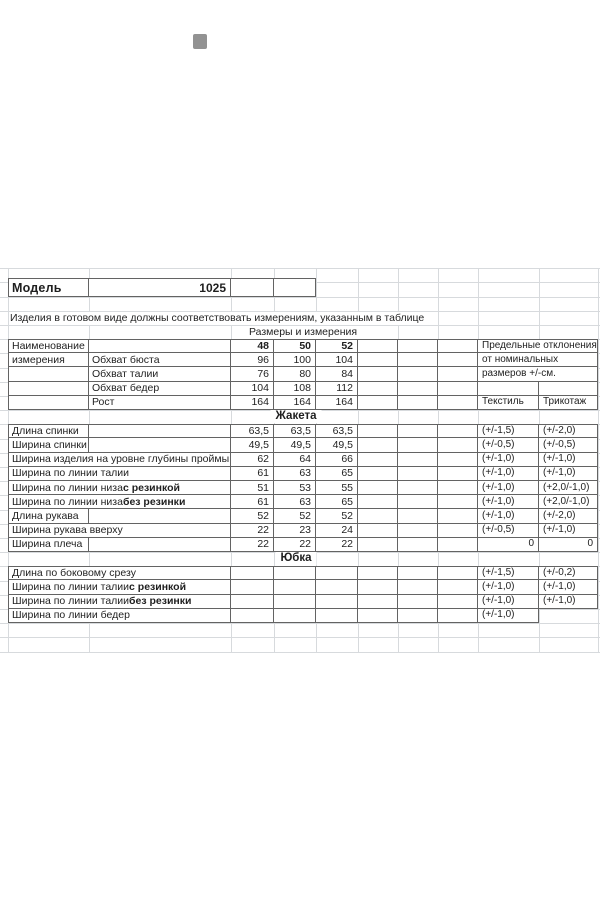 The width and height of the screenshot is (600, 900). What do you see at coordinates (568, 402) in the screenshot?
I see `knit-cell: Трикотаж` at bounding box center [568, 402].